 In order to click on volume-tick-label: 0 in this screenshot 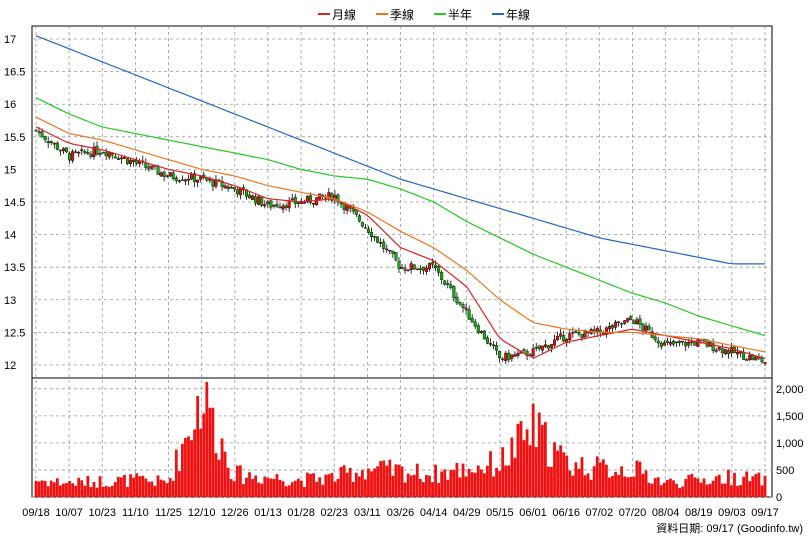, I will do `click(779, 498)`.